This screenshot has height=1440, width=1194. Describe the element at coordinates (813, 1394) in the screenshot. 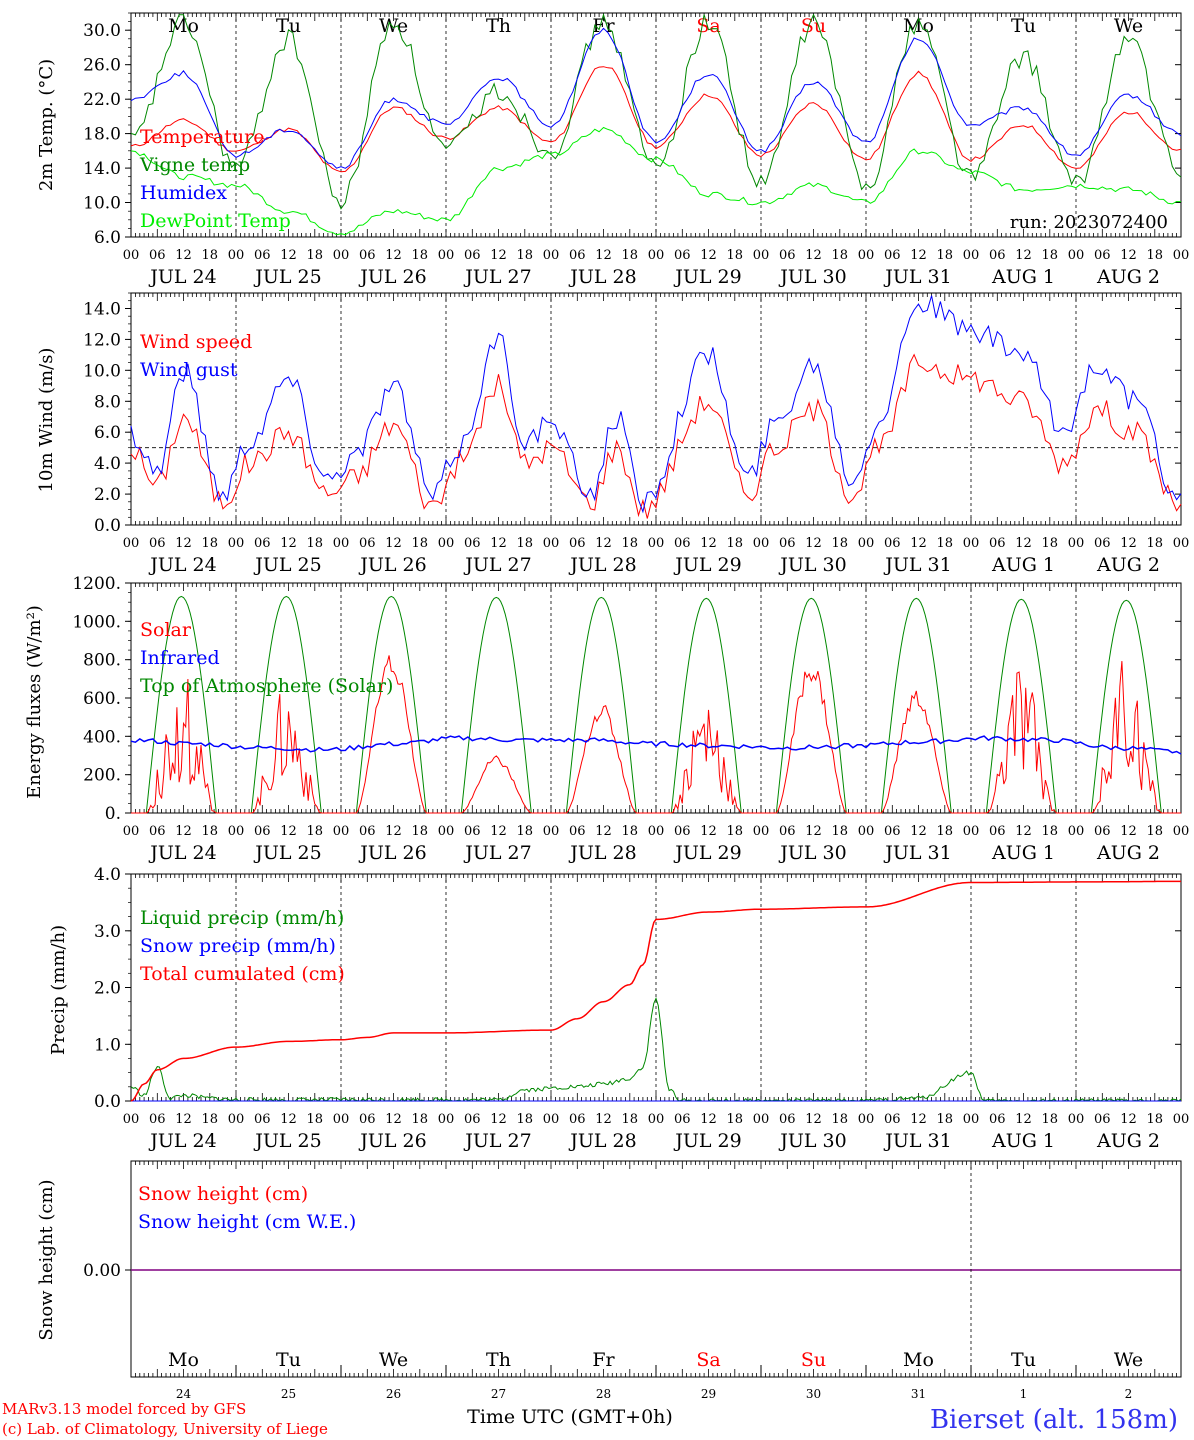

I see `snow-day-number: 30` at that location.